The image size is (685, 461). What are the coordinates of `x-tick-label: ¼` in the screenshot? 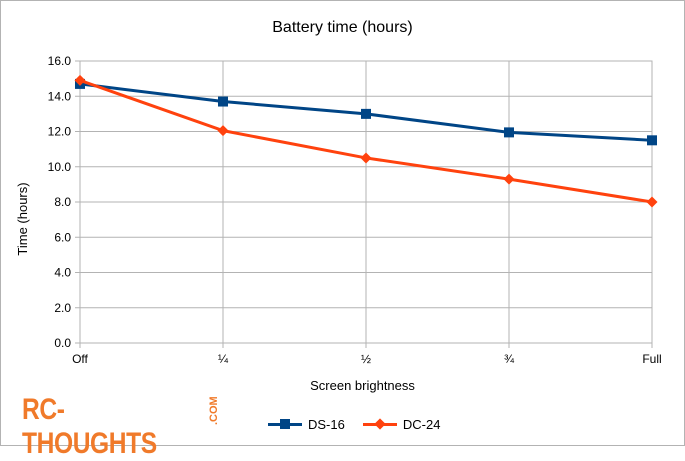 It's located at (223, 359).